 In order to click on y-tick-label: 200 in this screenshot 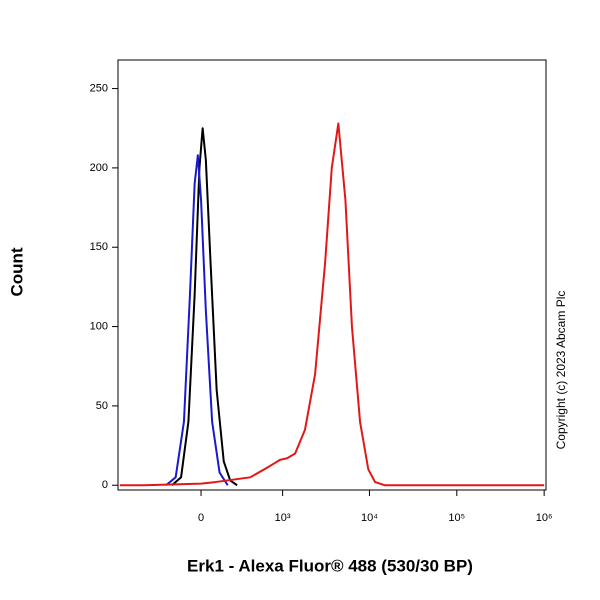, I will do `click(99, 168)`.